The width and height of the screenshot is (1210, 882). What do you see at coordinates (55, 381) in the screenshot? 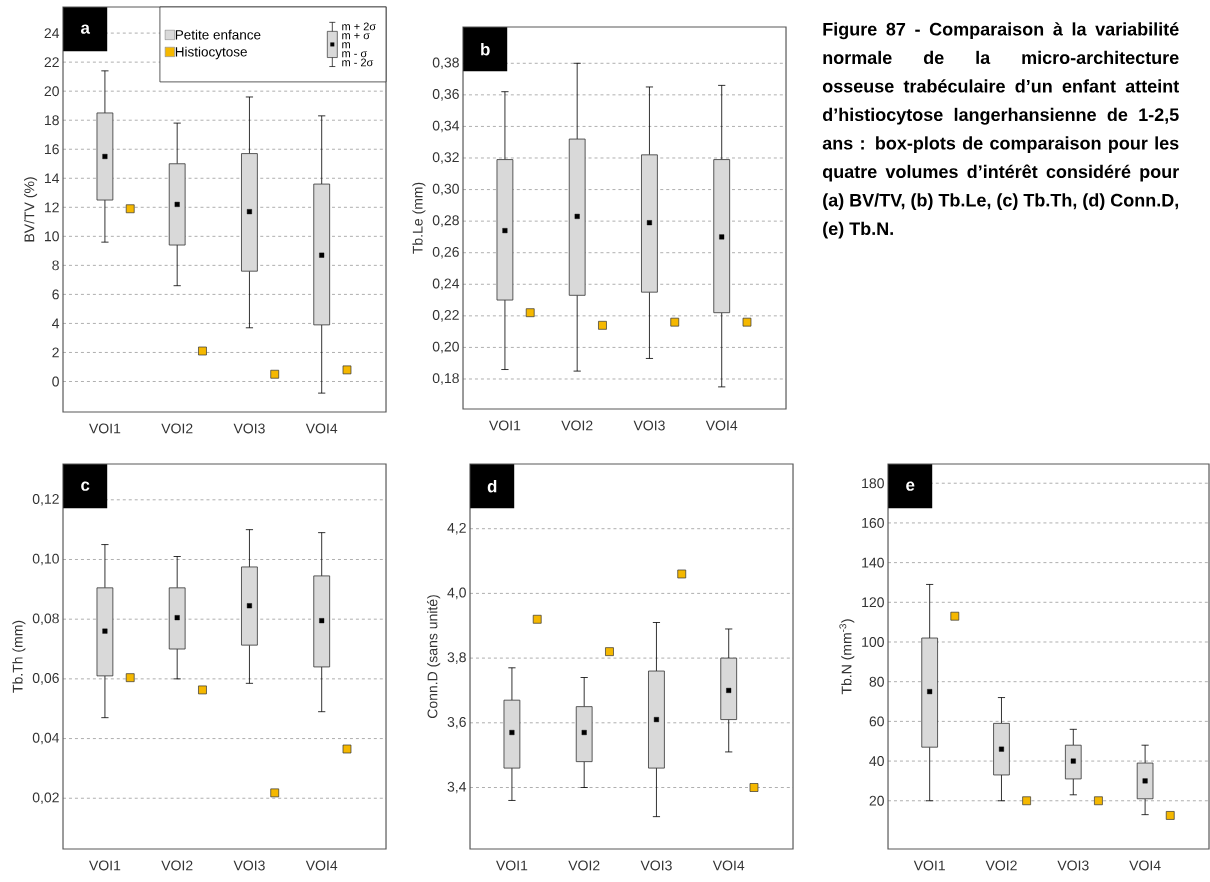
I see `y-tick-label: 0` at bounding box center [55, 381].